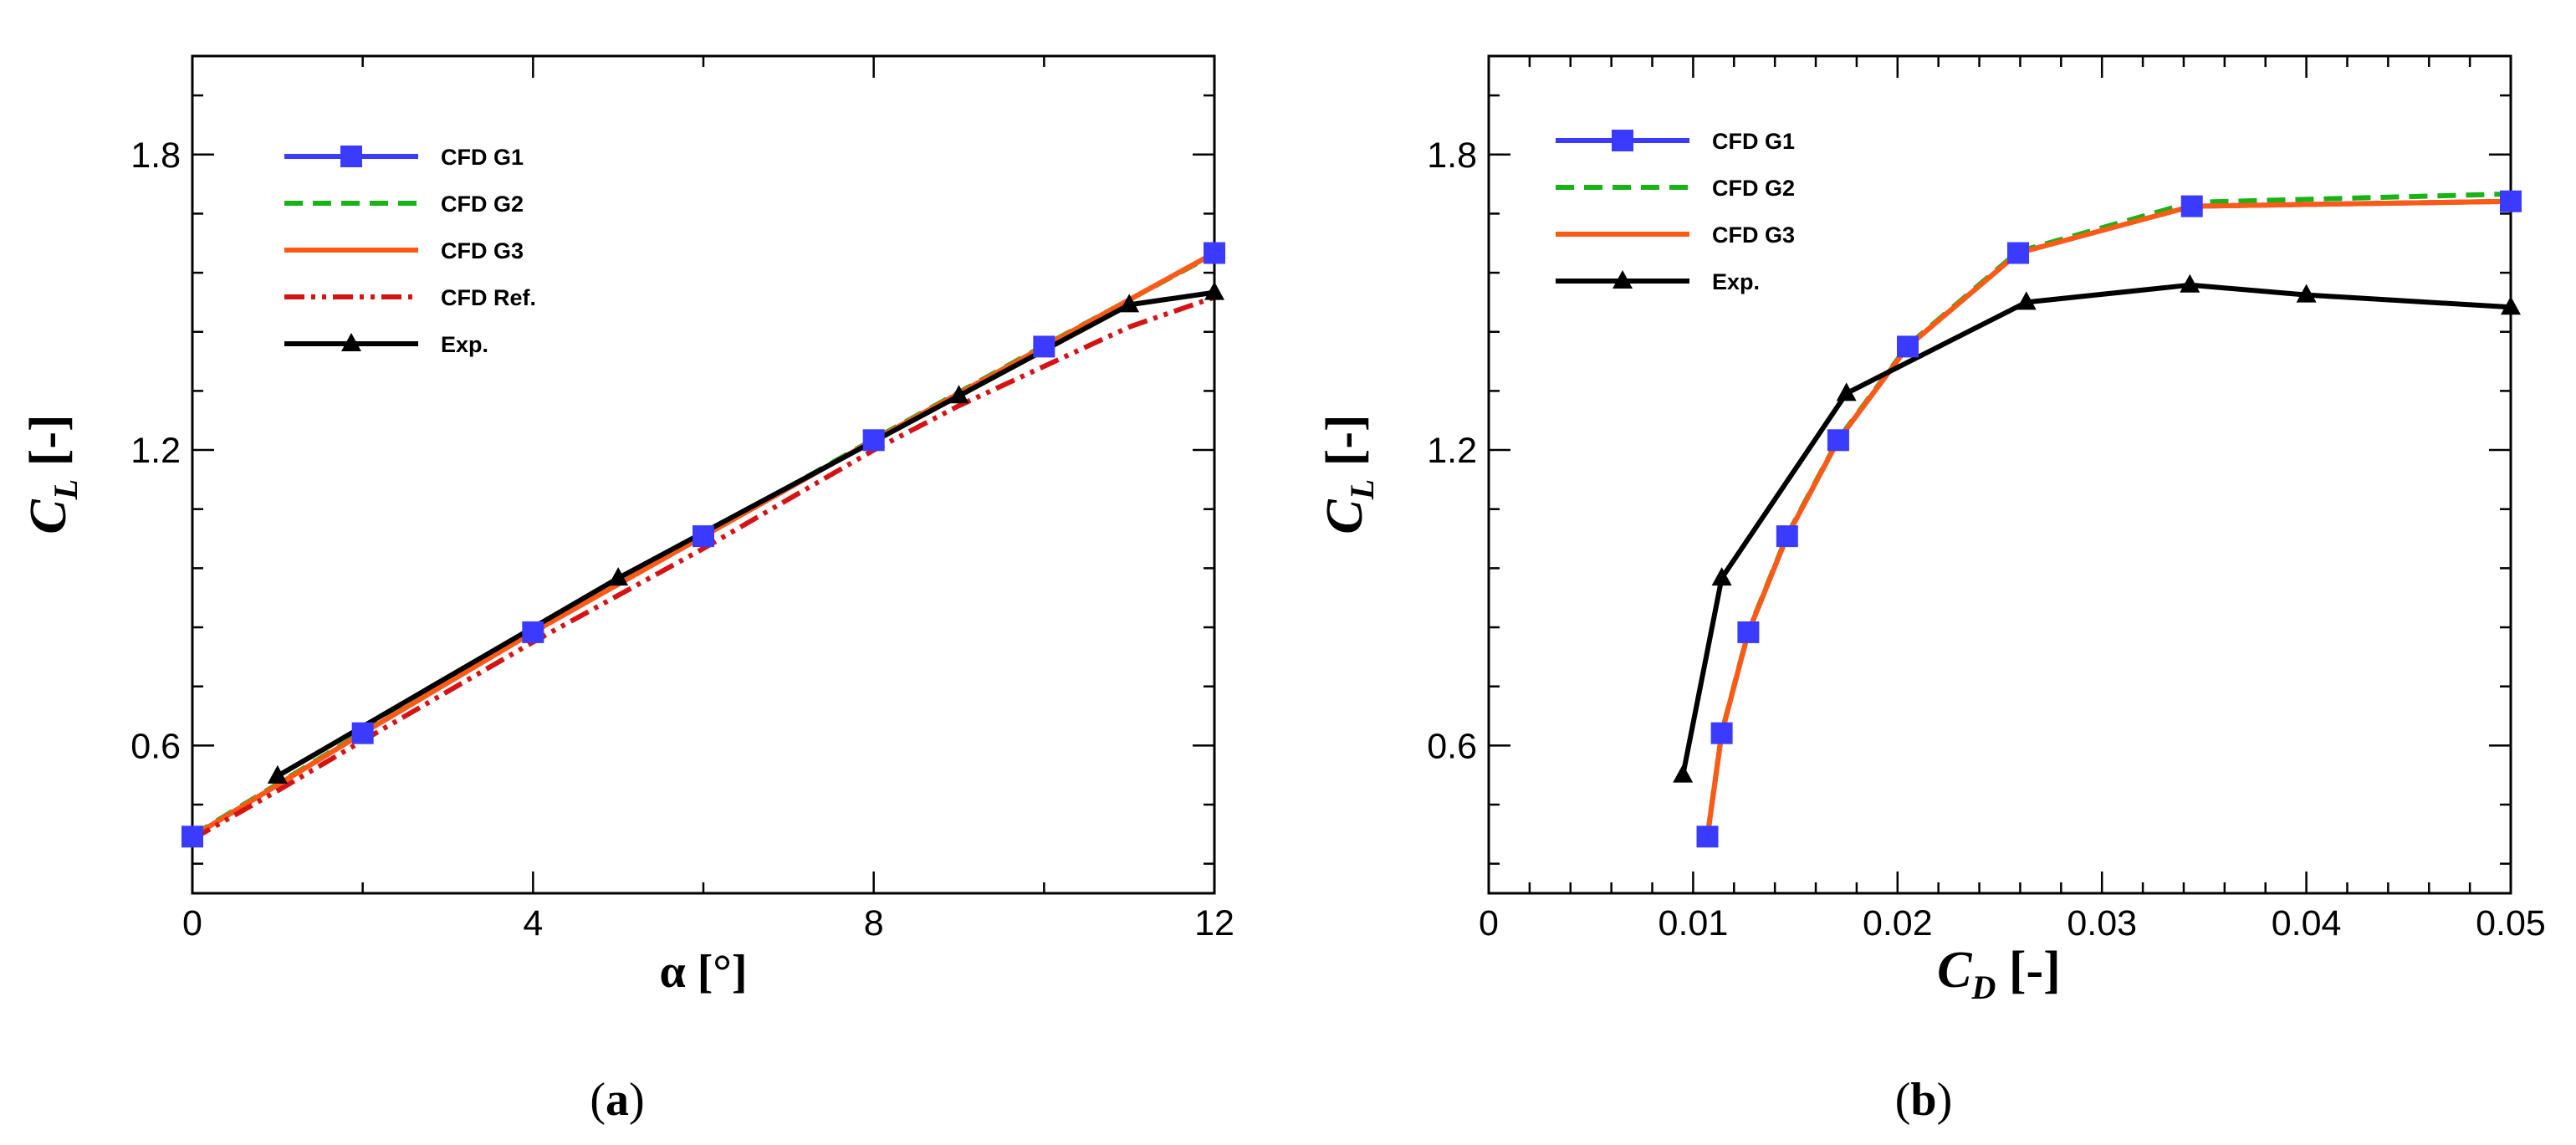 Image resolution: width=2576 pixels, height=1145 pixels. I want to click on legend-a: CFD G1 CFD G2 CFD G3 CFD Ref. Exp., so click(410, 251).